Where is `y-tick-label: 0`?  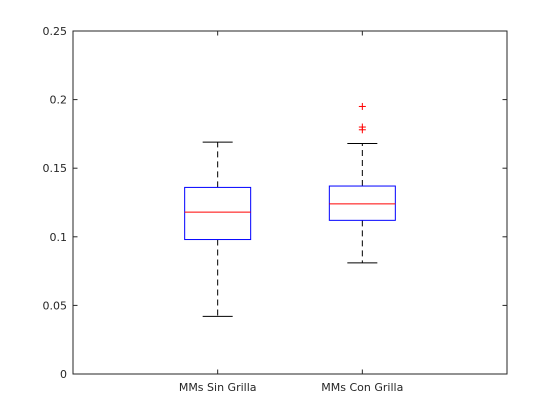
y-tick-label: 0 is located at coordinates (63, 374).